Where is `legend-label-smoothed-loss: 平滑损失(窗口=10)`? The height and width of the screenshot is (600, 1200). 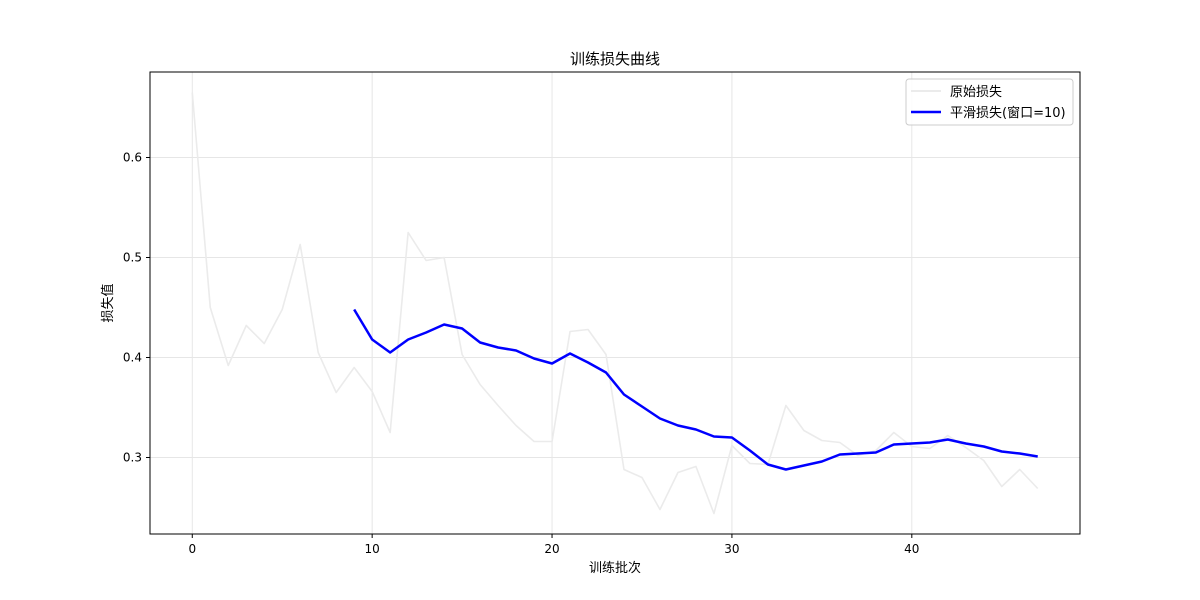
legend-label-smoothed-loss: 平滑损失(窗口=10) is located at coordinates (1008, 113).